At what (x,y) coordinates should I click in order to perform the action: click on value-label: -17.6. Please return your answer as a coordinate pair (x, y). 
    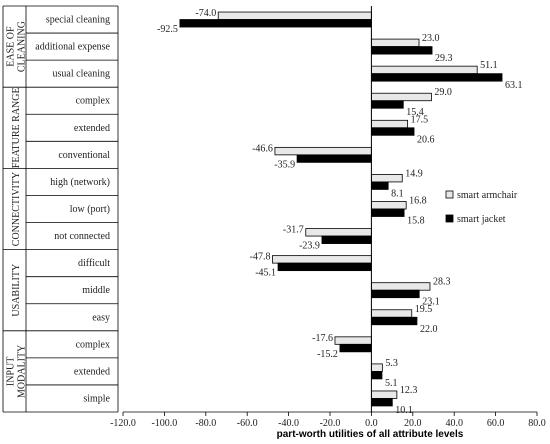
    Looking at the image, I should click on (322, 338).